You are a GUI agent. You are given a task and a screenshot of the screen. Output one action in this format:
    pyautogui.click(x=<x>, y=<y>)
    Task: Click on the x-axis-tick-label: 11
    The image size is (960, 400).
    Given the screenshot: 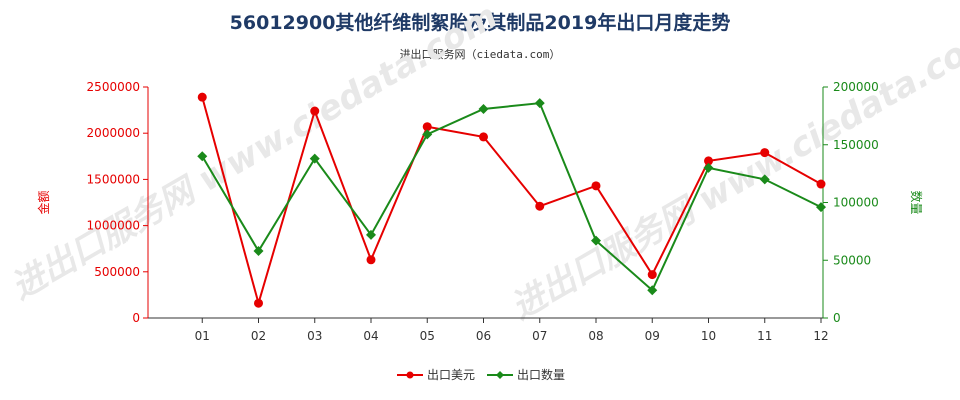 What is the action you would take?
    pyautogui.click(x=764, y=336)
    